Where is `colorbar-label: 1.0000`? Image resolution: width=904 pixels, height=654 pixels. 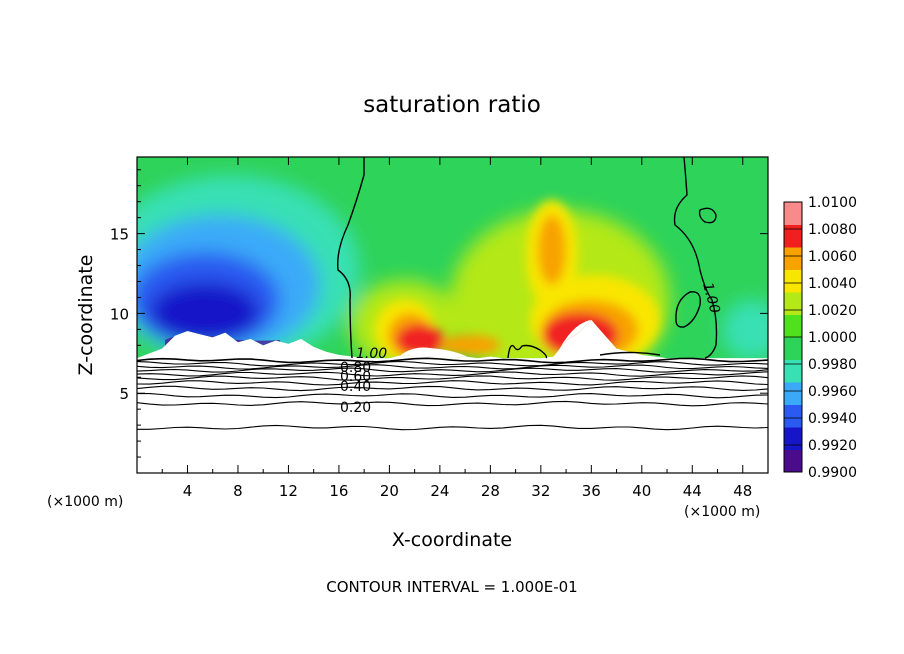
colorbar-label: 1.0000 is located at coordinates (832, 338).